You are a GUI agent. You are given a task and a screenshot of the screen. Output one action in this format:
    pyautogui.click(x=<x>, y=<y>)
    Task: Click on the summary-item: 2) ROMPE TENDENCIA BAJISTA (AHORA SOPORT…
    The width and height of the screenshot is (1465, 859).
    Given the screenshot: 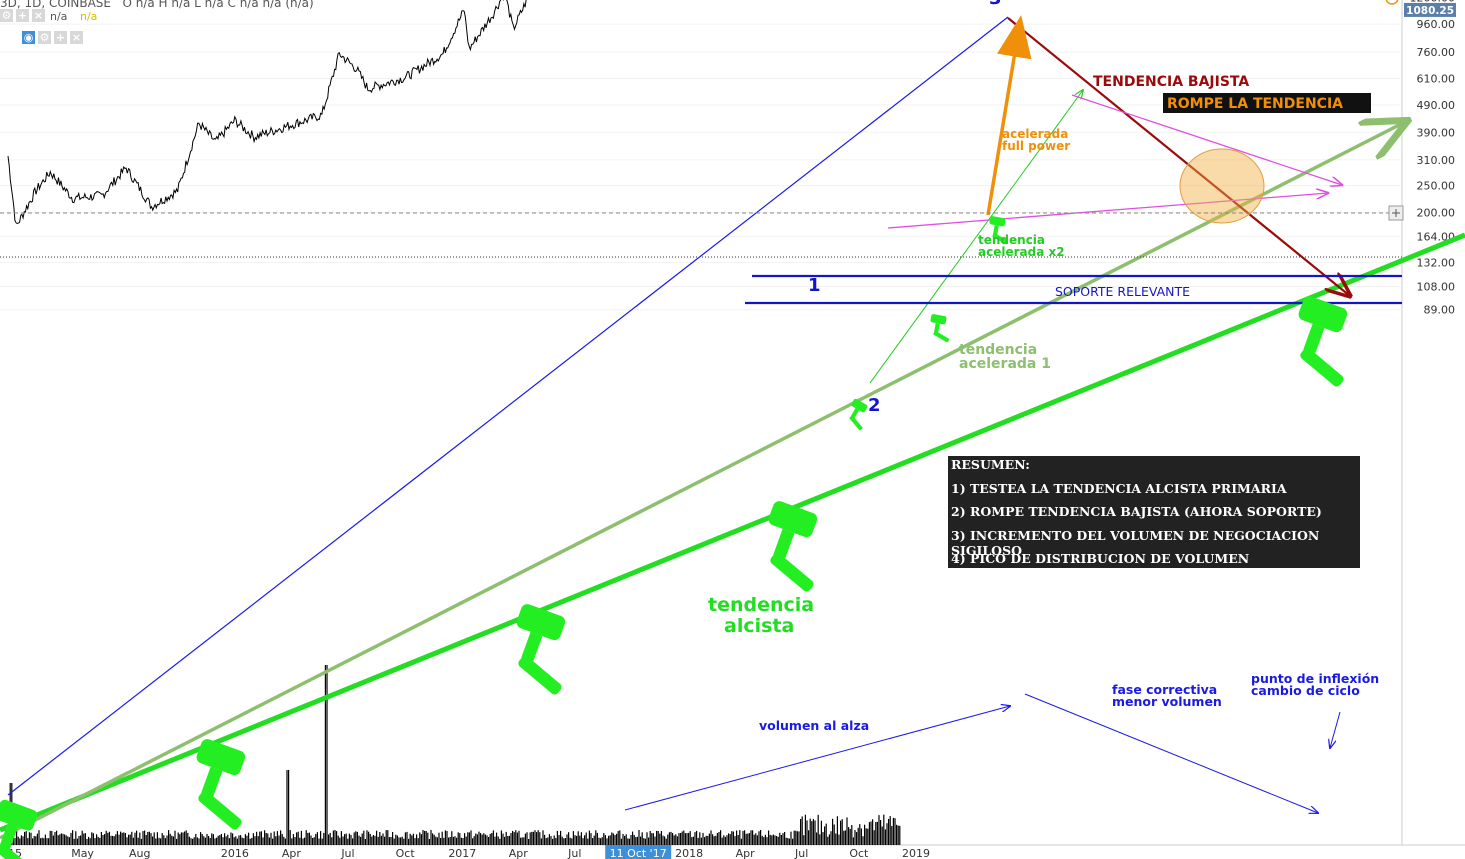 What is the action you would take?
    pyautogui.click(x=1136, y=511)
    